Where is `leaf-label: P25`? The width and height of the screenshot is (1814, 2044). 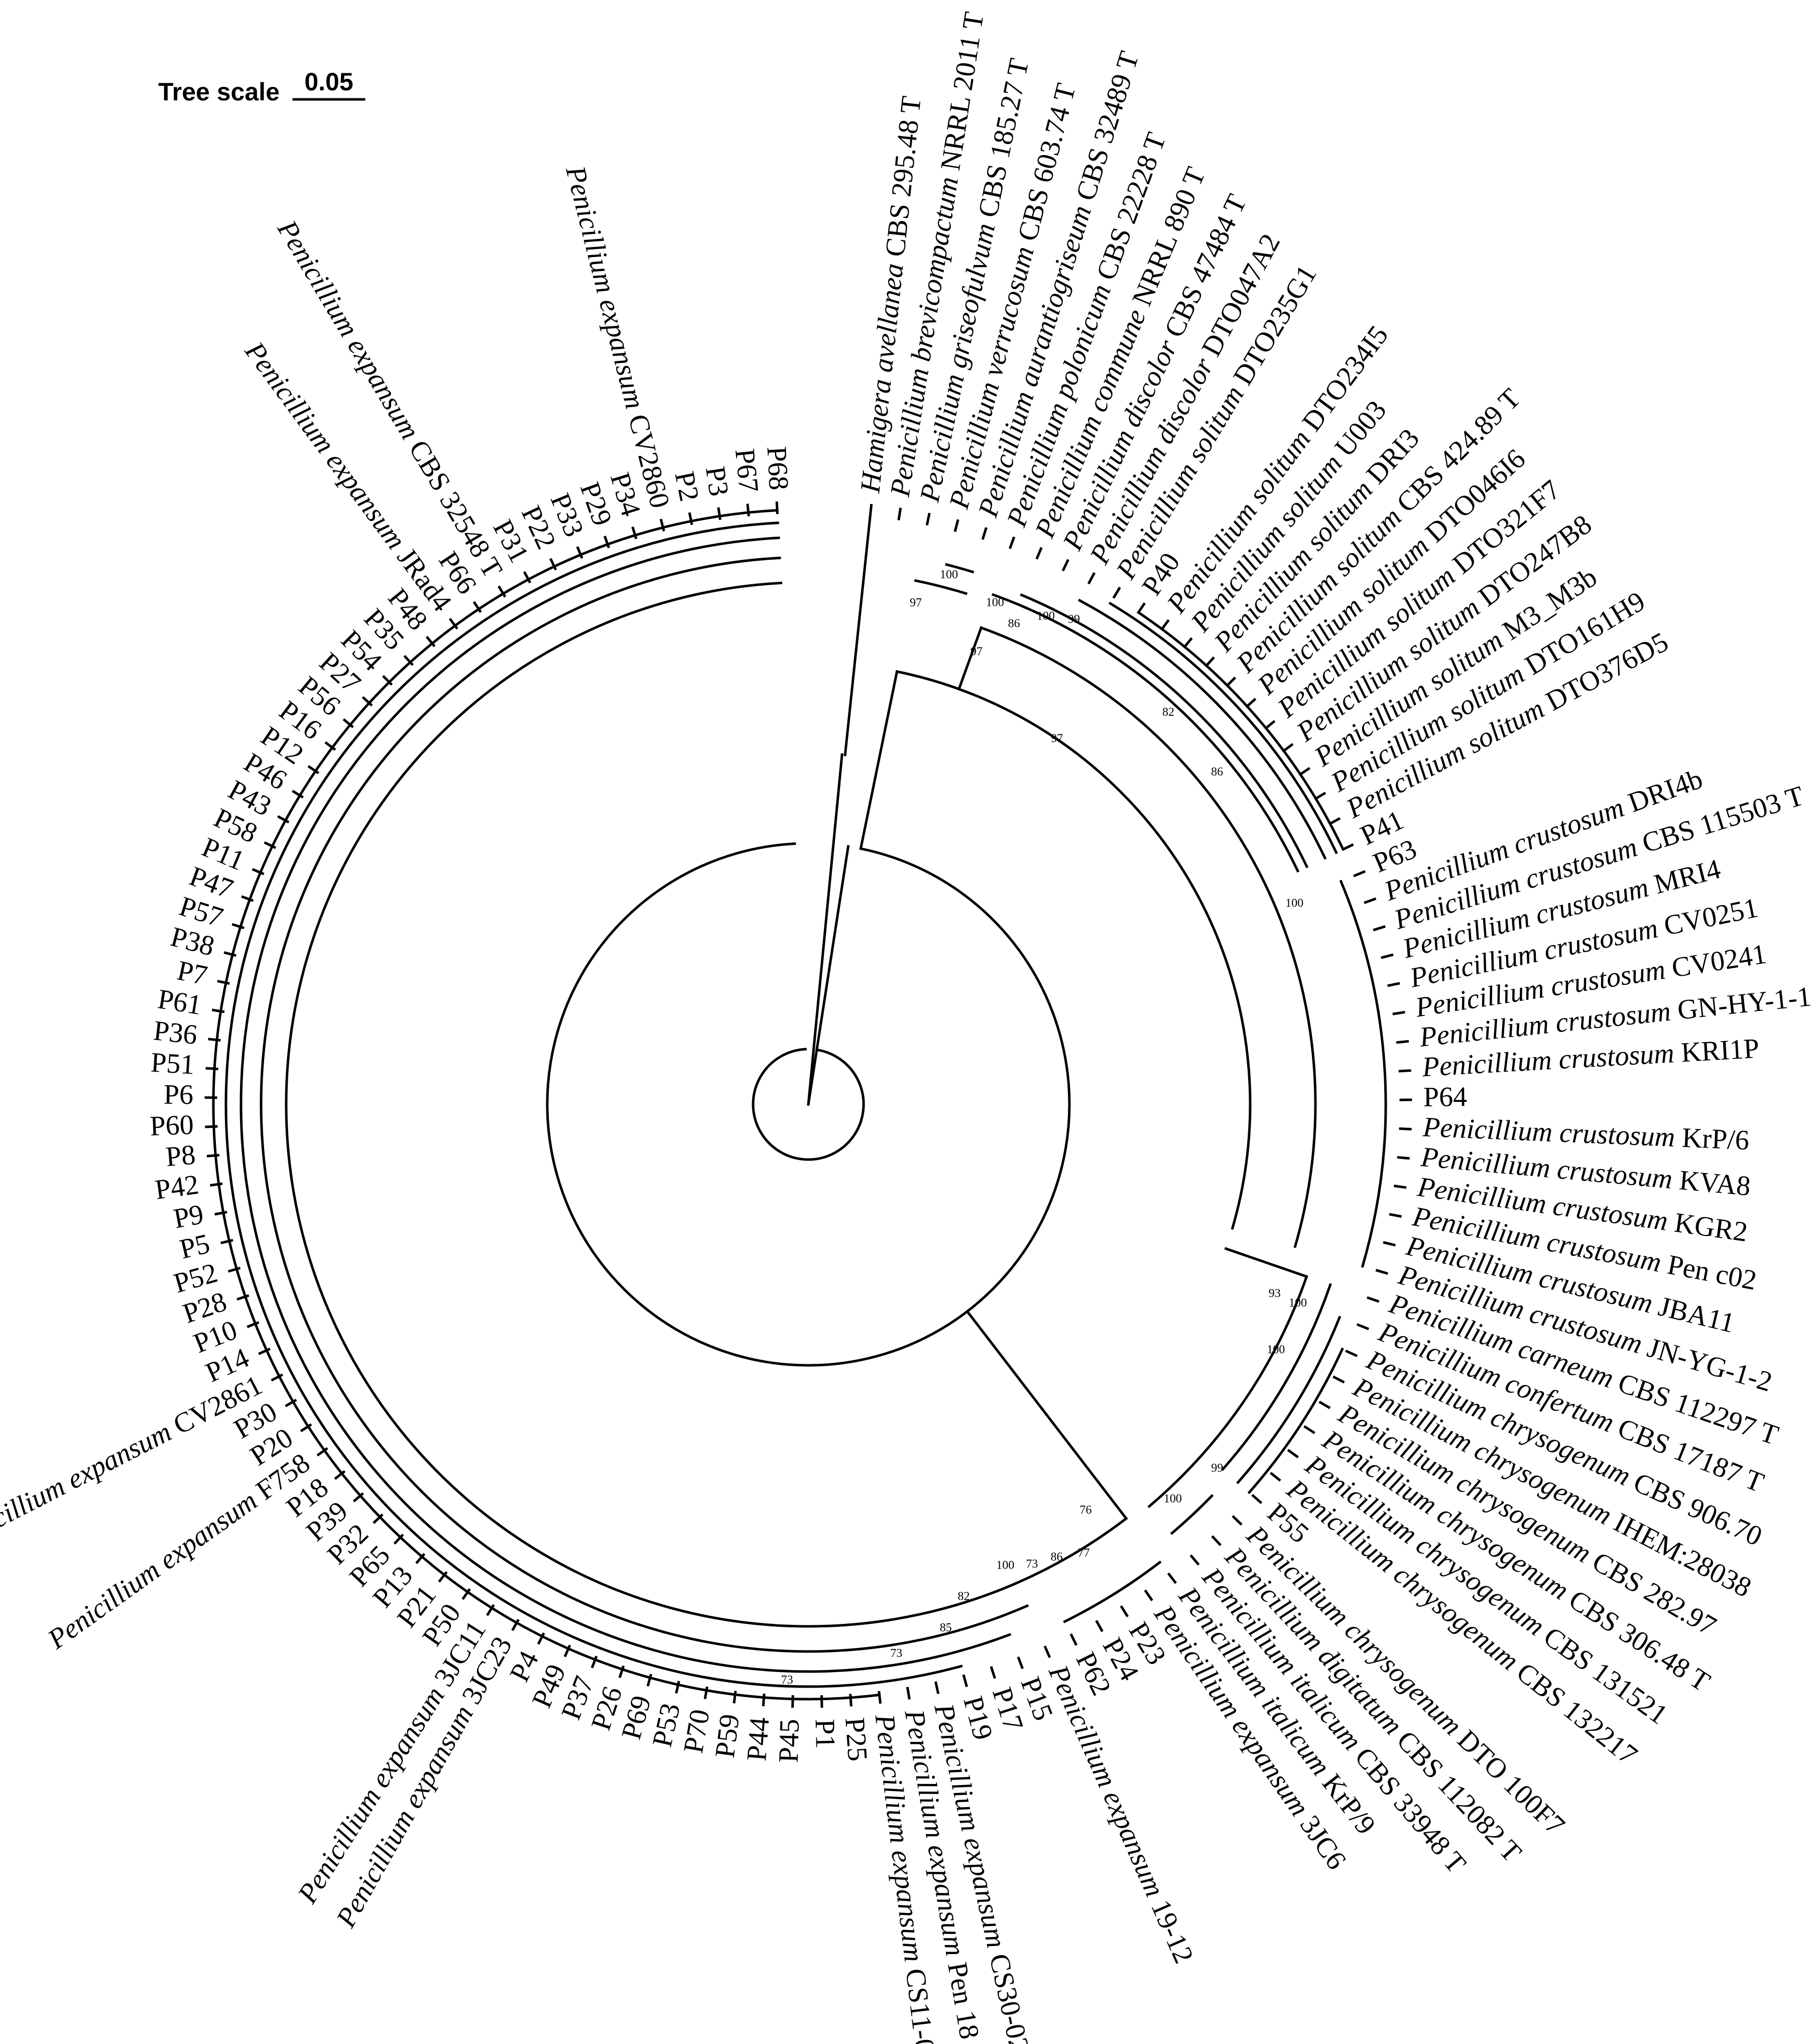 leaf-label: P25 is located at coordinates (856, 1739).